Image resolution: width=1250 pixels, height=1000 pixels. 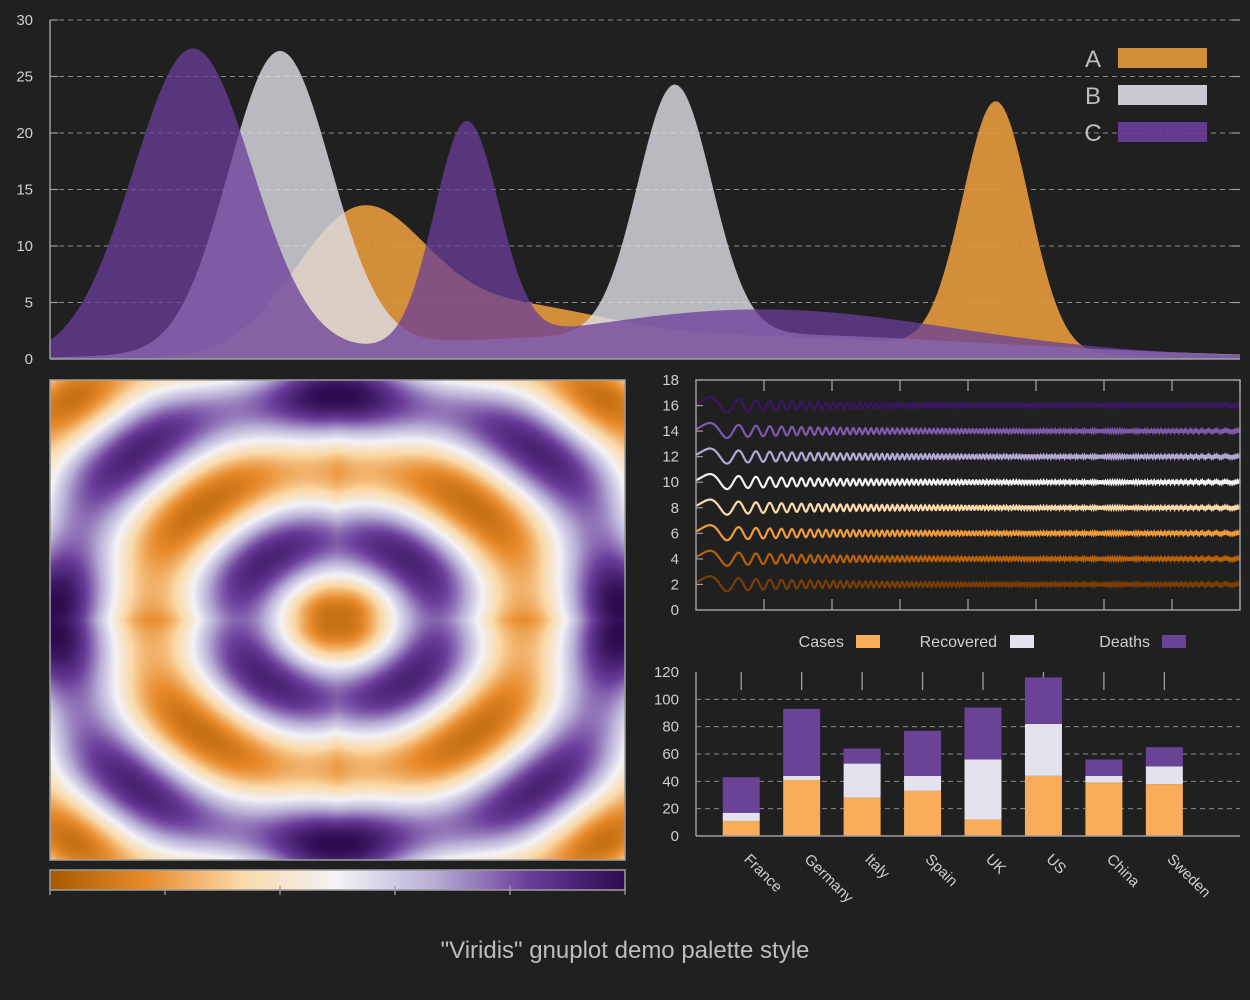 What do you see at coordinates (958, 642) in the screenshot?
I see `legend-label-recovered: Recovered` at bounding box center [958, 642].